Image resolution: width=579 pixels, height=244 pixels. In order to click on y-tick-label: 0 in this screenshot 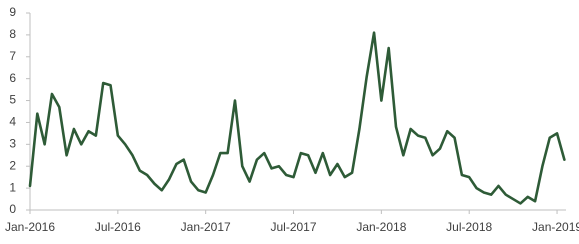, I will do `click(12, 209)`.